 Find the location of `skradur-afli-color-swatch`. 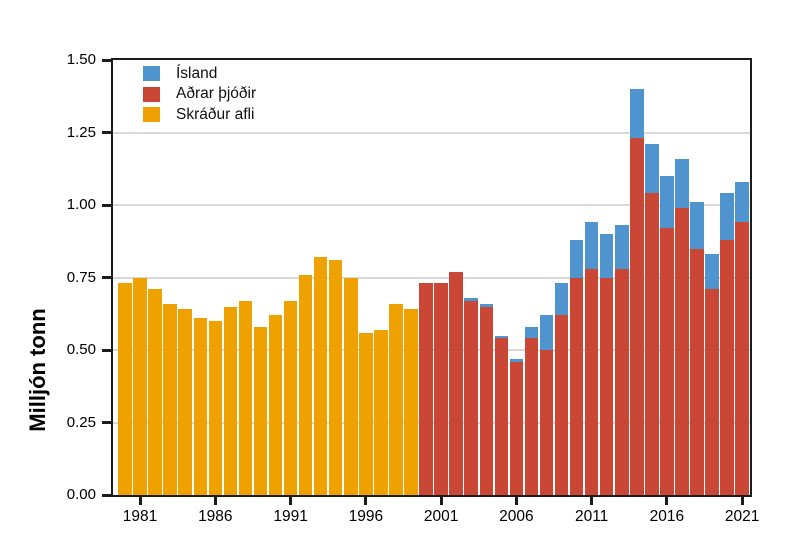

skradur-afli-color-swatch is located at coordinates (151, 114).